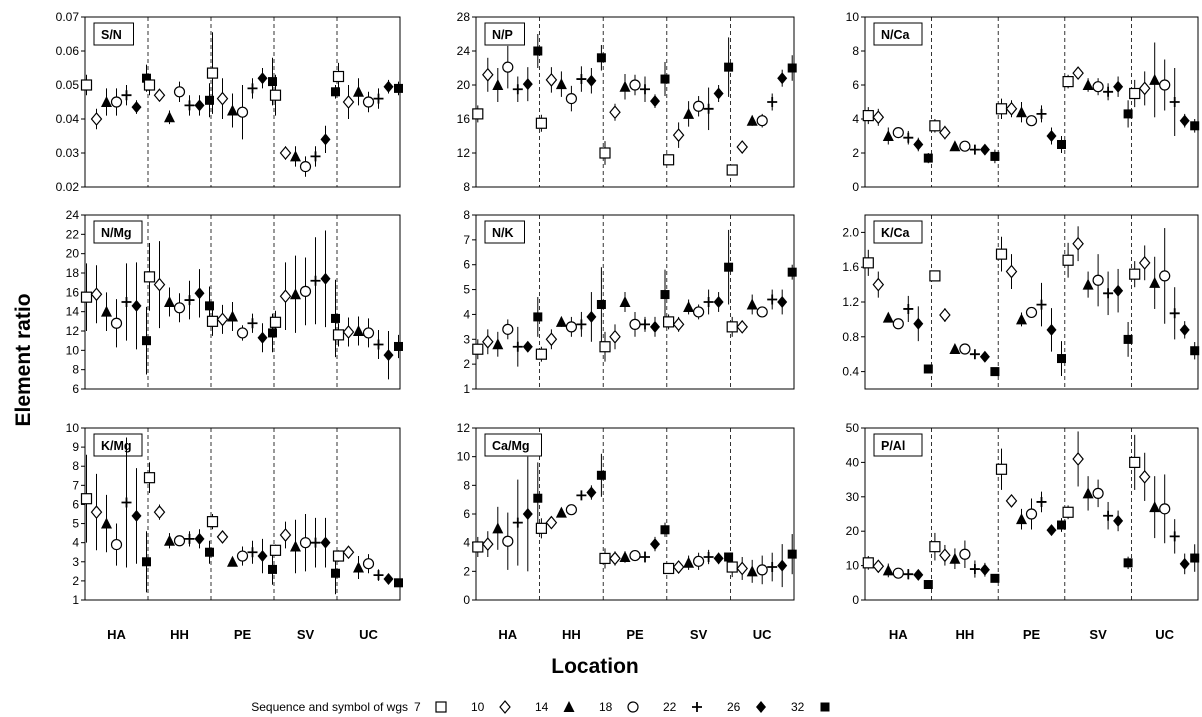 The image size is (1202, 717). What do you see at coordinates (229, 102) in the screenshot?
I see `panel-s-n: 0.02 0.03 0.04 0.05 0.06 0.07 S/N` at bounding box center [229, 102].